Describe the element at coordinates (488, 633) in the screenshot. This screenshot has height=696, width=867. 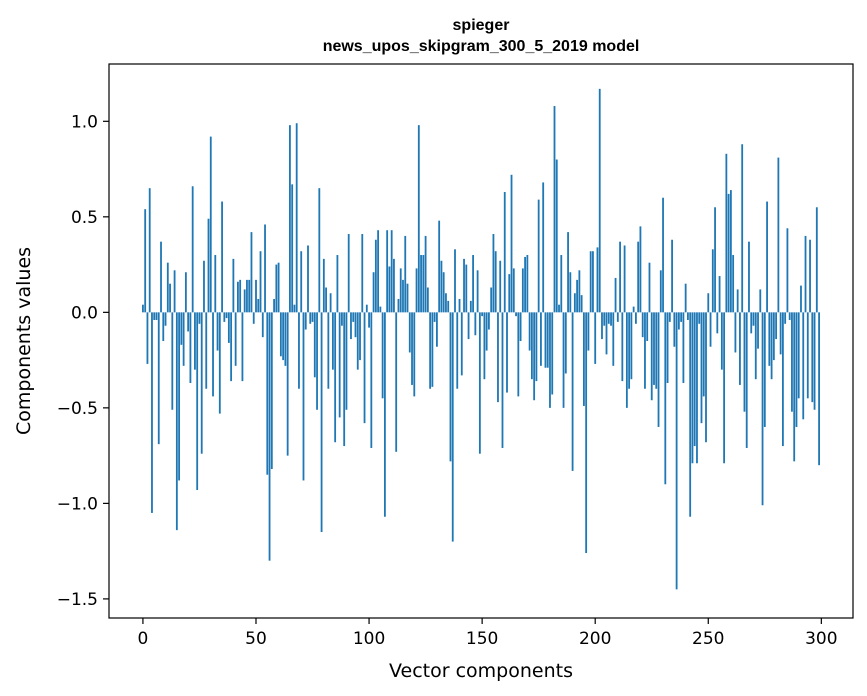
I see `x-axis-ticks: 0 50 100 150 200 250 300` at that location.